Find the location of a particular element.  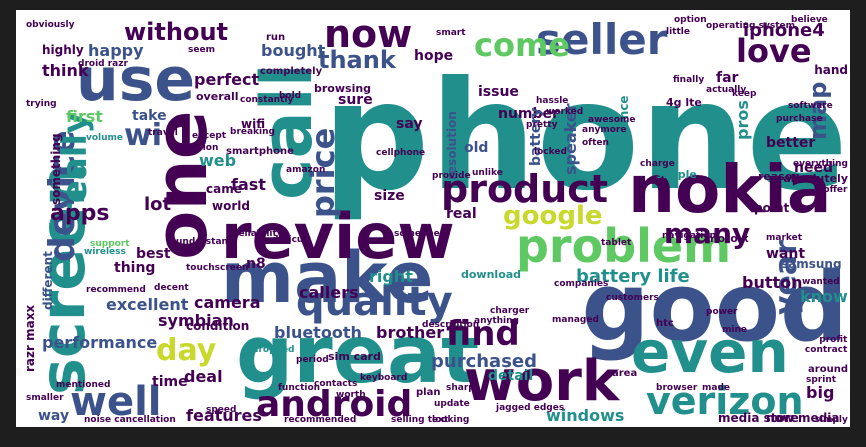

word-worked: worked is located at coordinates (564, 112).